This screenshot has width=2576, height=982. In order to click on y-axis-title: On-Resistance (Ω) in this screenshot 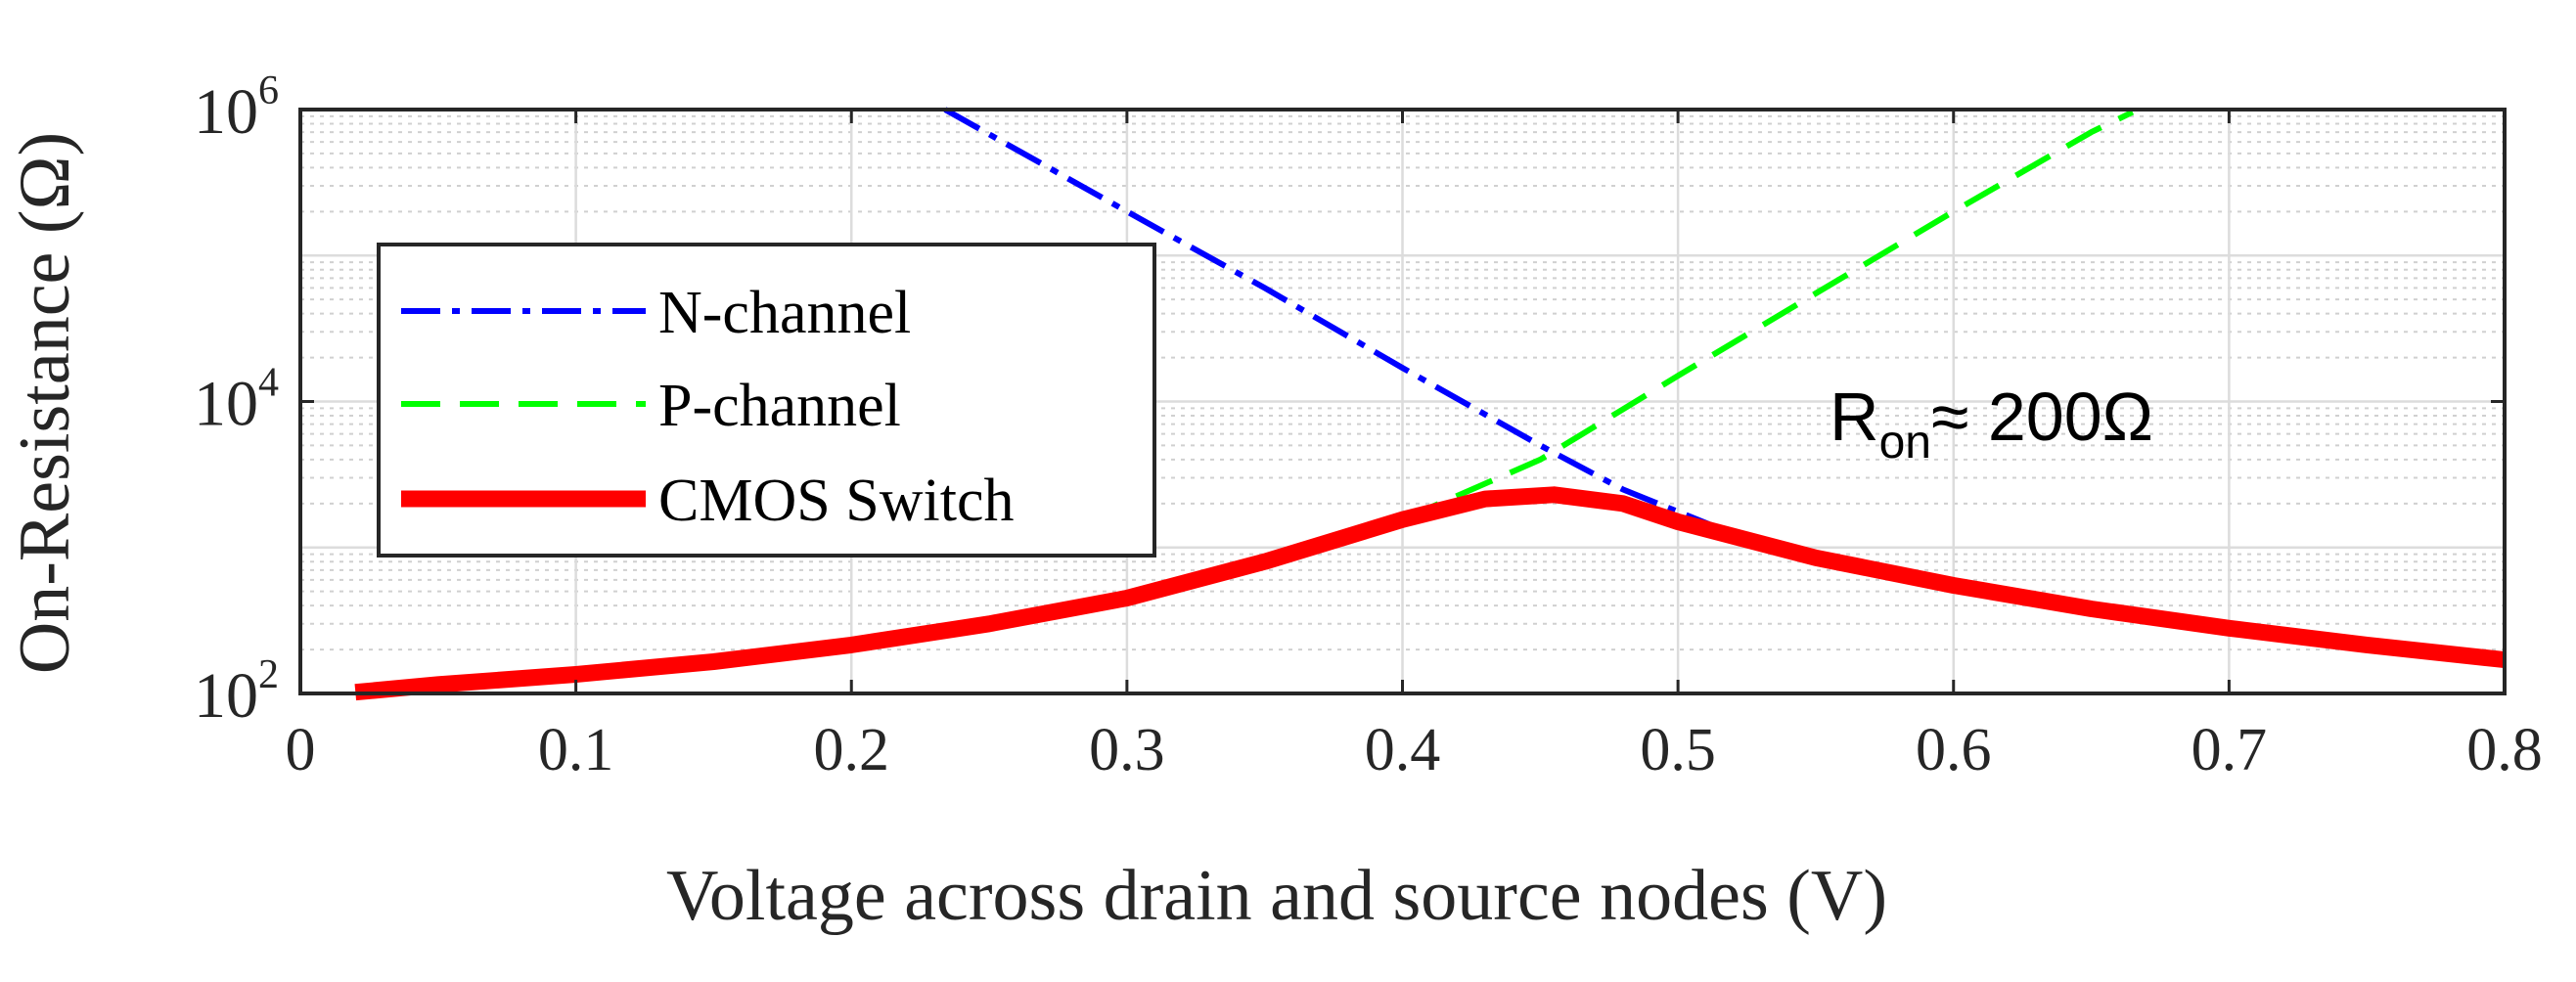, I will do `click(45, 403)`.